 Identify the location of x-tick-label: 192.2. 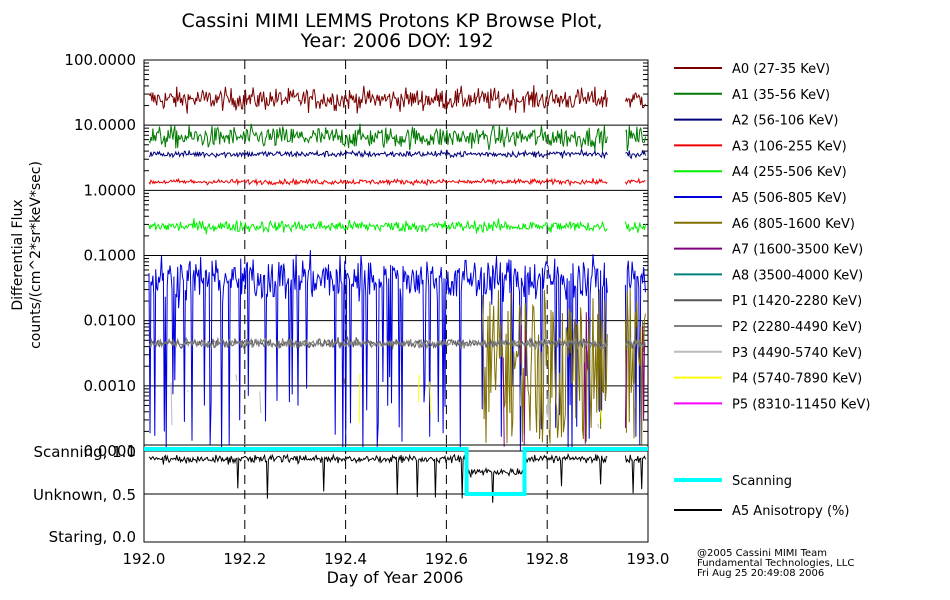
(244, 559).